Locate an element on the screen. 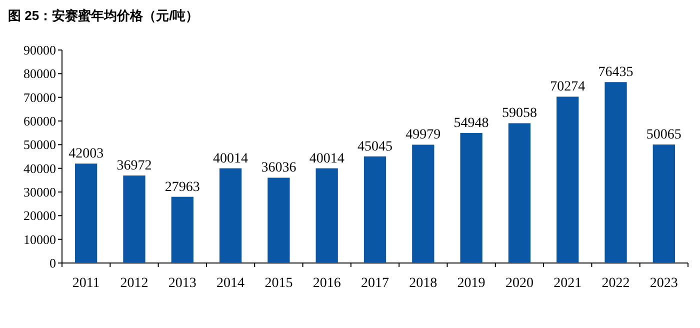  data-label: 27963 is located at coordinates (182, 187).